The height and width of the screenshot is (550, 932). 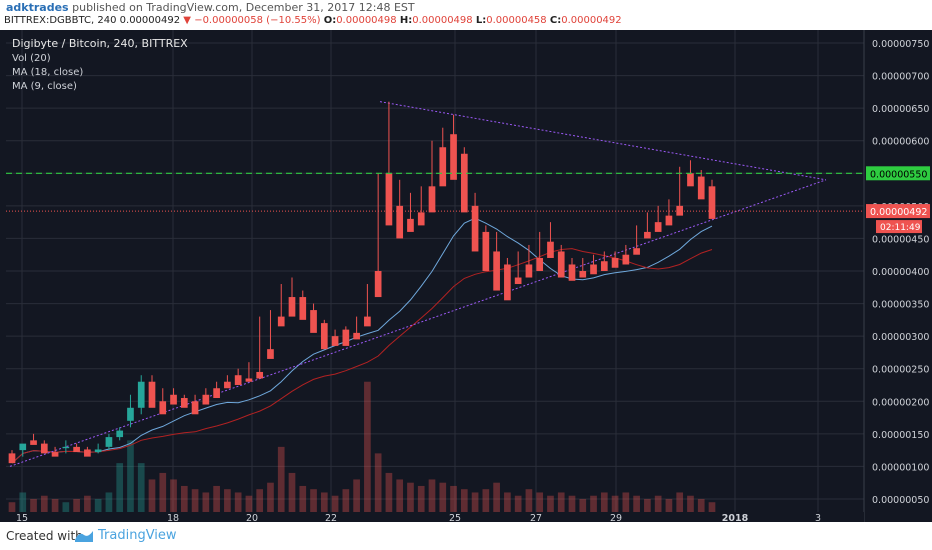 I want to click on last-price-tag, so click(x=898, y=211).